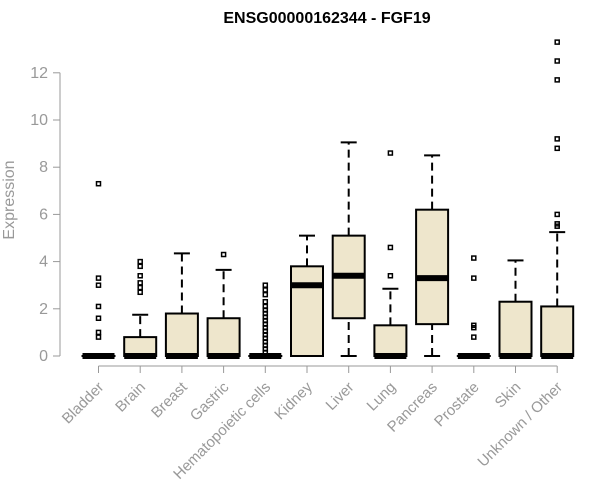 The width and height of the screenshot is (600, 500). What do you see at coordinates (348, 249) in the screenshot?
I see `box-liver` at bounding box center [348, 249].